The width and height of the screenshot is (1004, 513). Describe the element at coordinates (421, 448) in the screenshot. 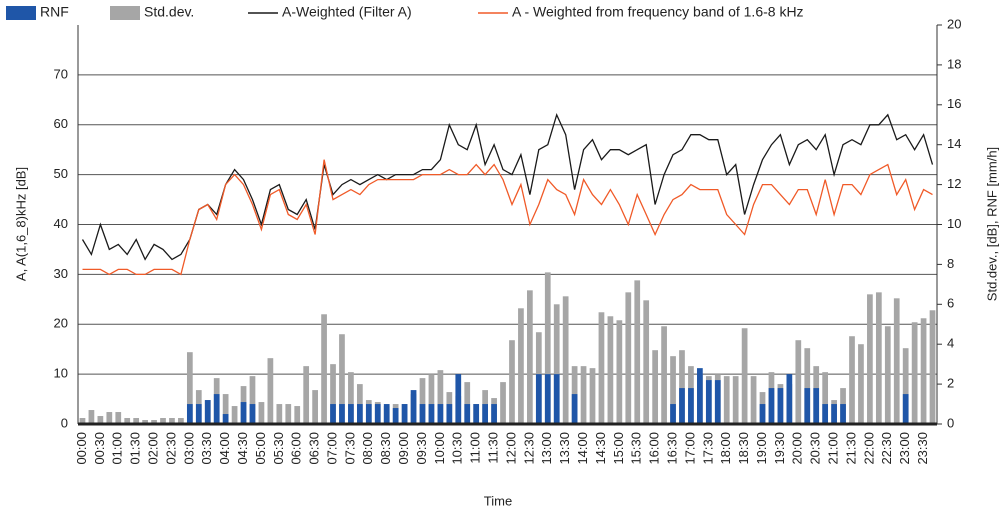

I see `x-tick-label: 09:30` at that location.